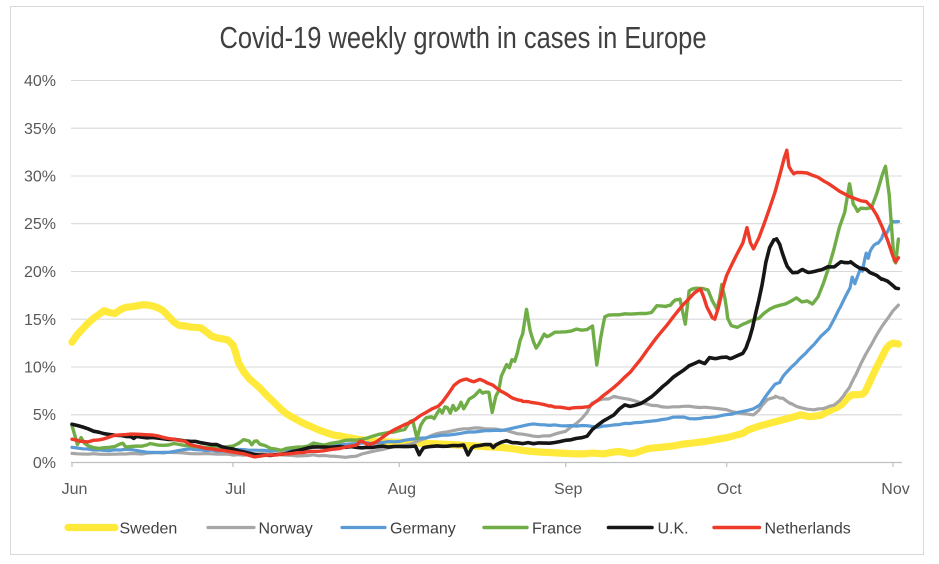  I want to click on svg-text: 20%, so click(40, 272).